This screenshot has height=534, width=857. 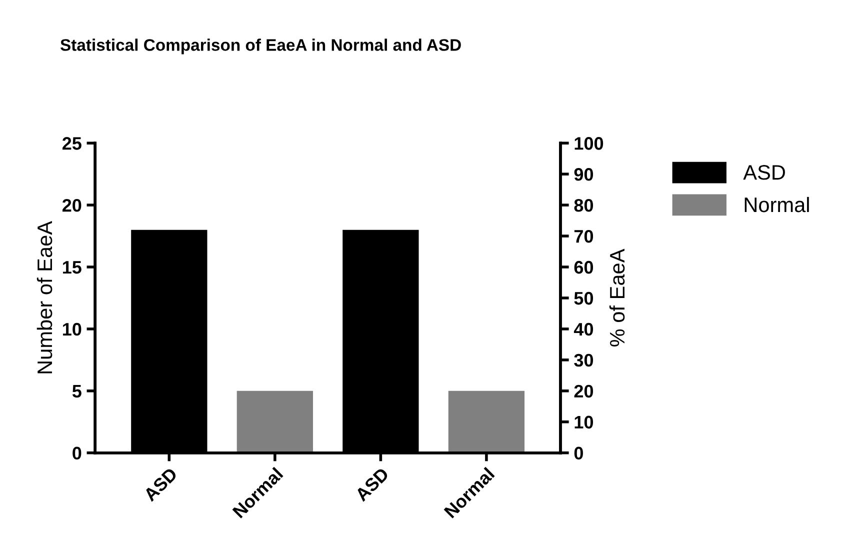 What do you see at coordinates (72, 143) in the screenshot?
I see `y-tick-label: 25` at bounding box center [72, 143].